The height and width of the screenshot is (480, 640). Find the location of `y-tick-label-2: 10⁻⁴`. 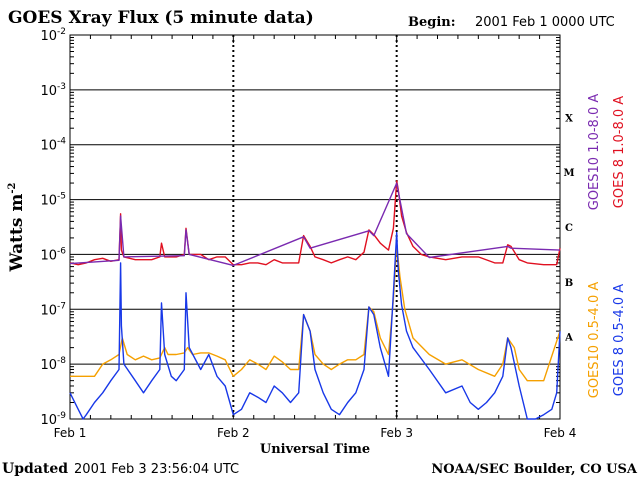

y-tick-label-2: 10⁻⁴ is located at coordinates (53, 145).